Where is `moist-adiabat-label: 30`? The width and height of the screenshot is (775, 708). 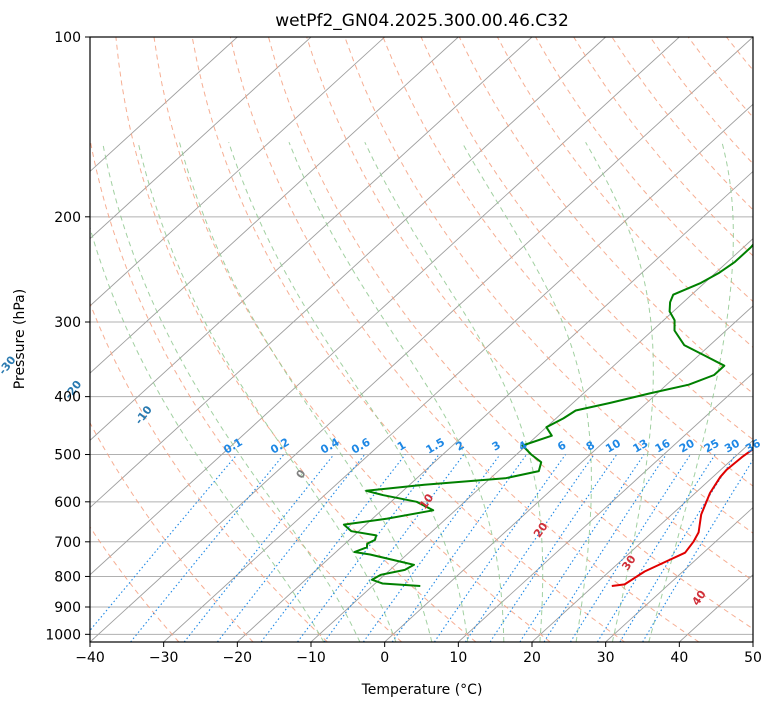 moist-adiabat-label: 30 is located at coordinates (629, 563).